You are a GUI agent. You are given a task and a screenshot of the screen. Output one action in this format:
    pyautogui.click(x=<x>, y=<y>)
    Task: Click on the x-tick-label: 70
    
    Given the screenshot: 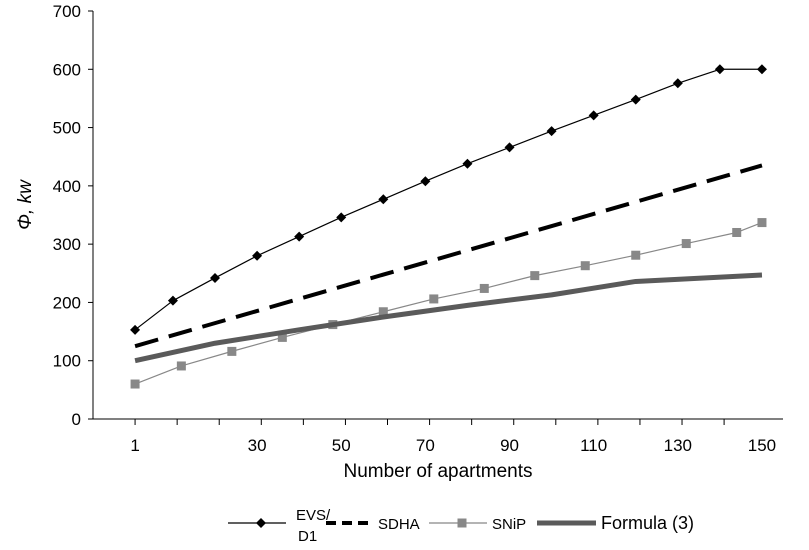 What is the action you would take?
    pyautogui.click(x=425, y=445)
    